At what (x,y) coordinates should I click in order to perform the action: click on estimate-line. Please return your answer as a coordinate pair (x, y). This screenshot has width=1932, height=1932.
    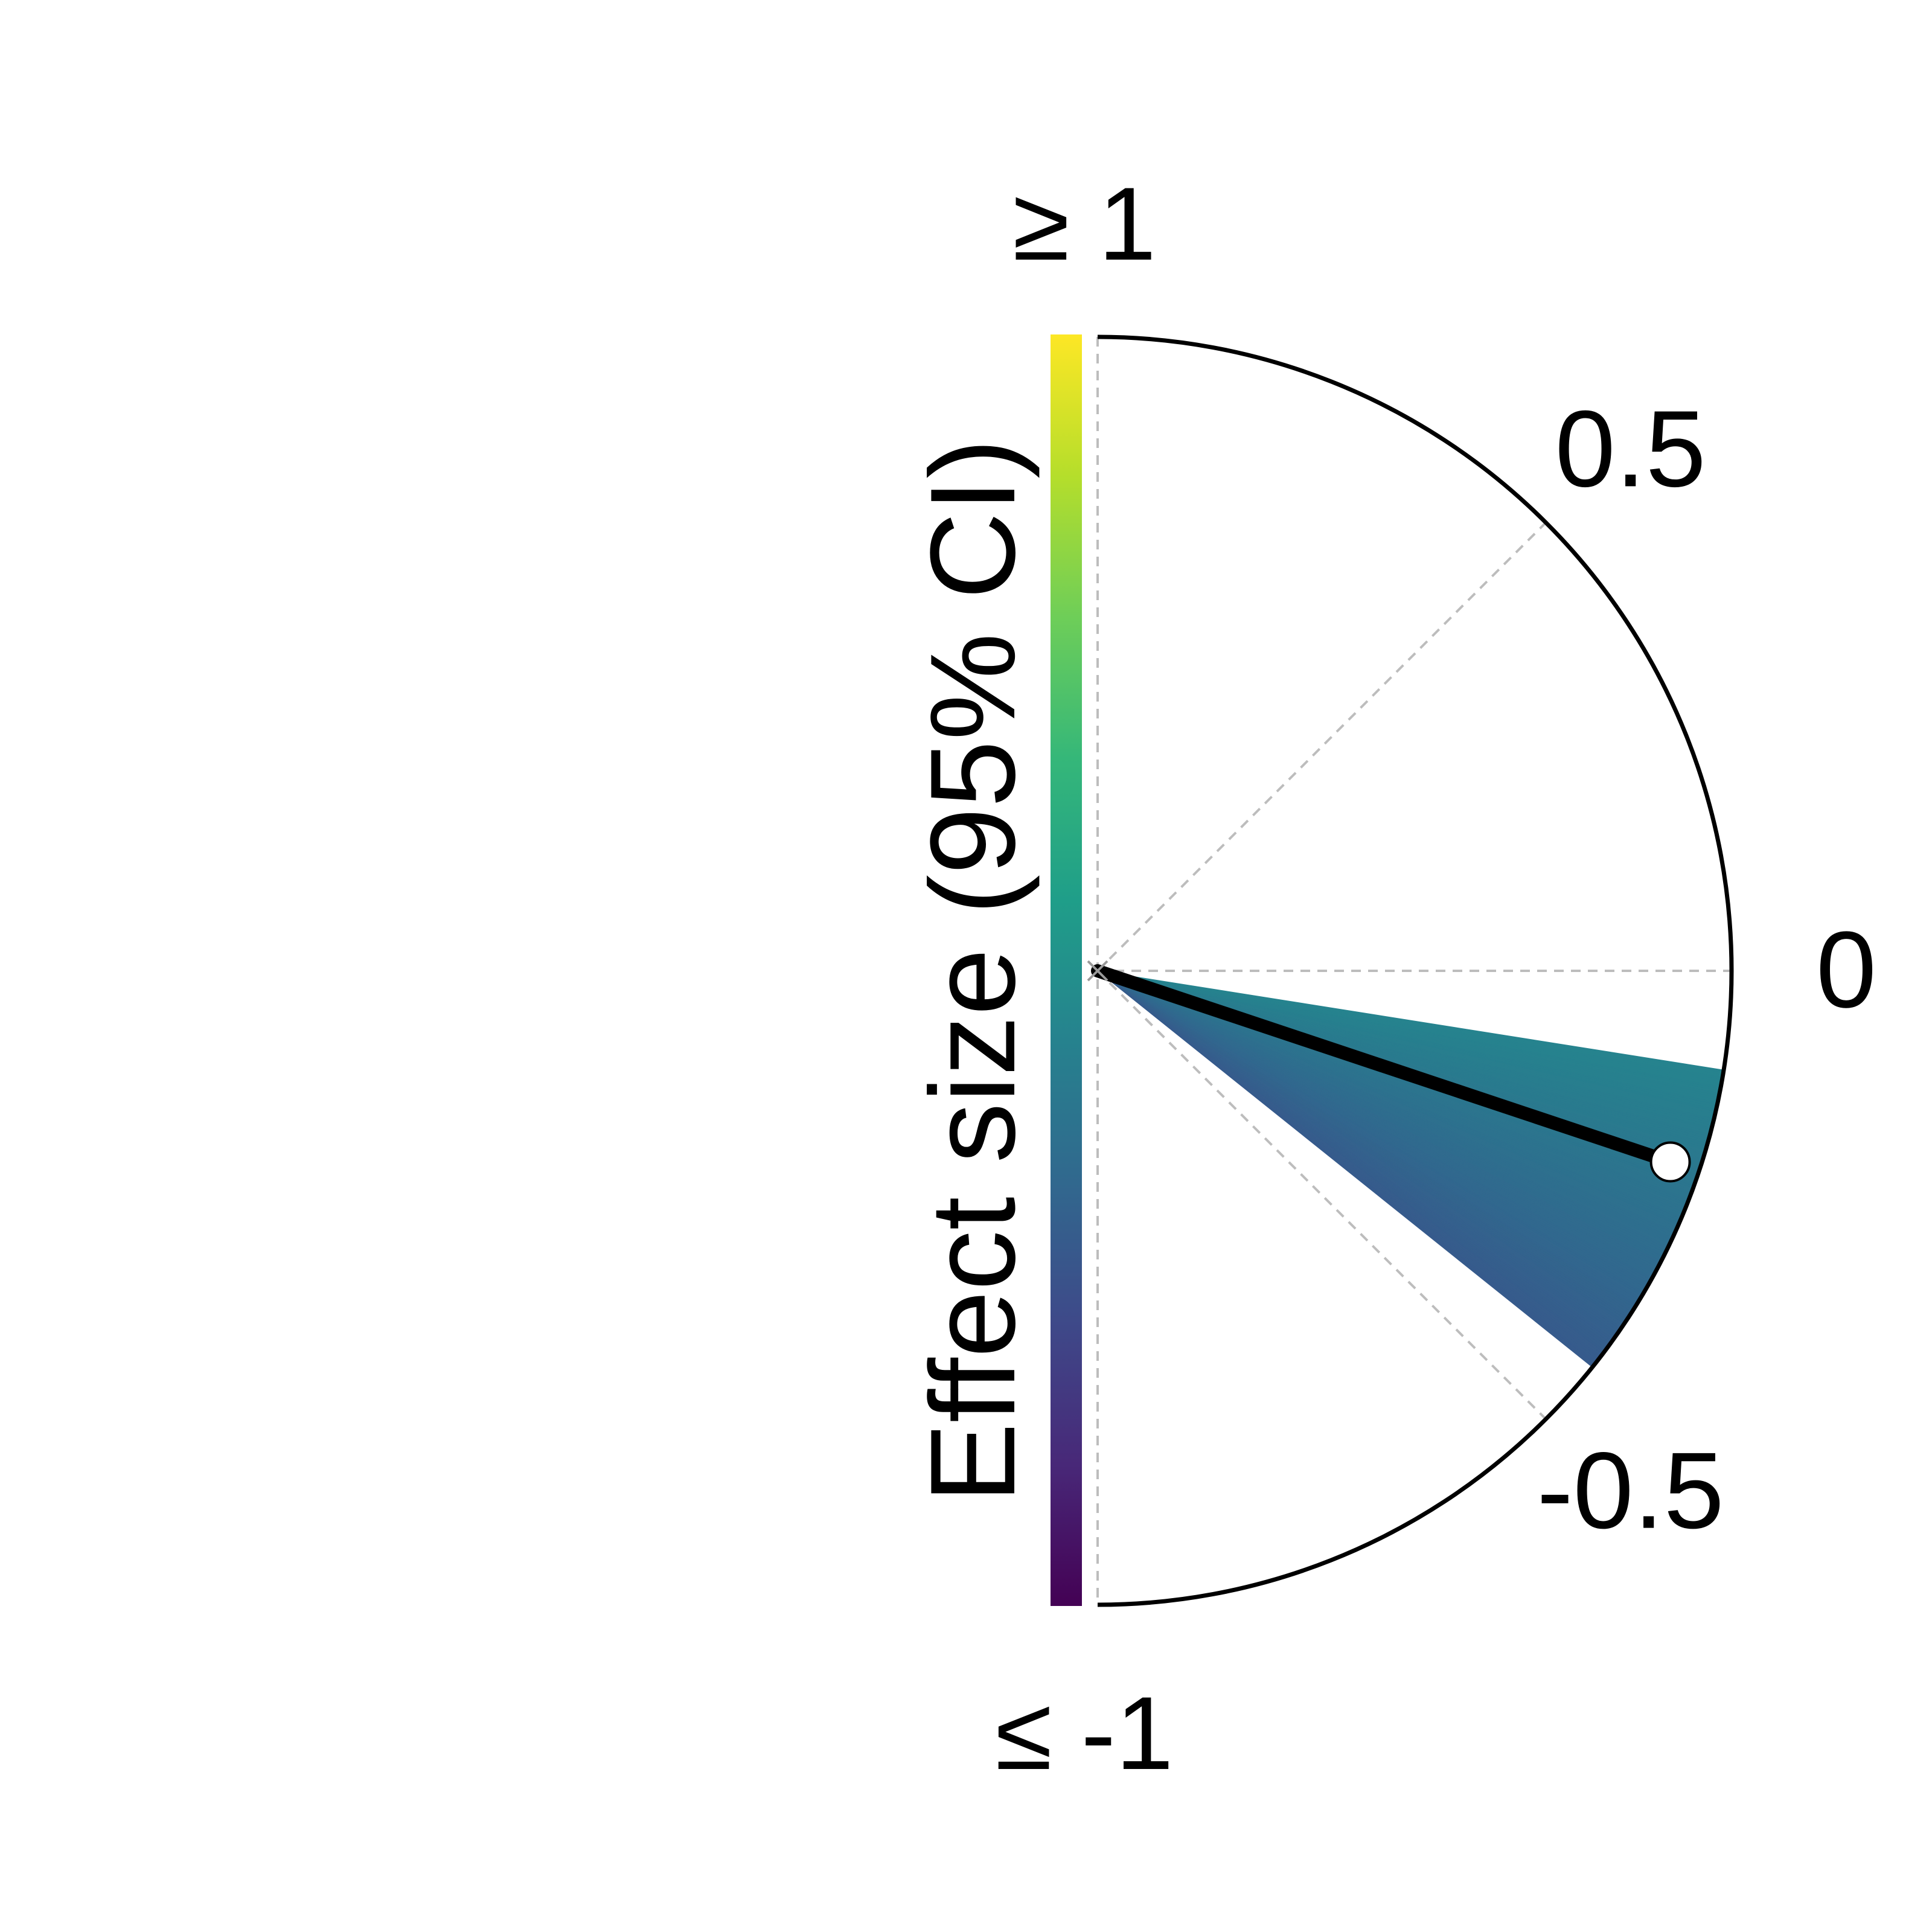
    Looking at the image, I should click on (1387, 1067).